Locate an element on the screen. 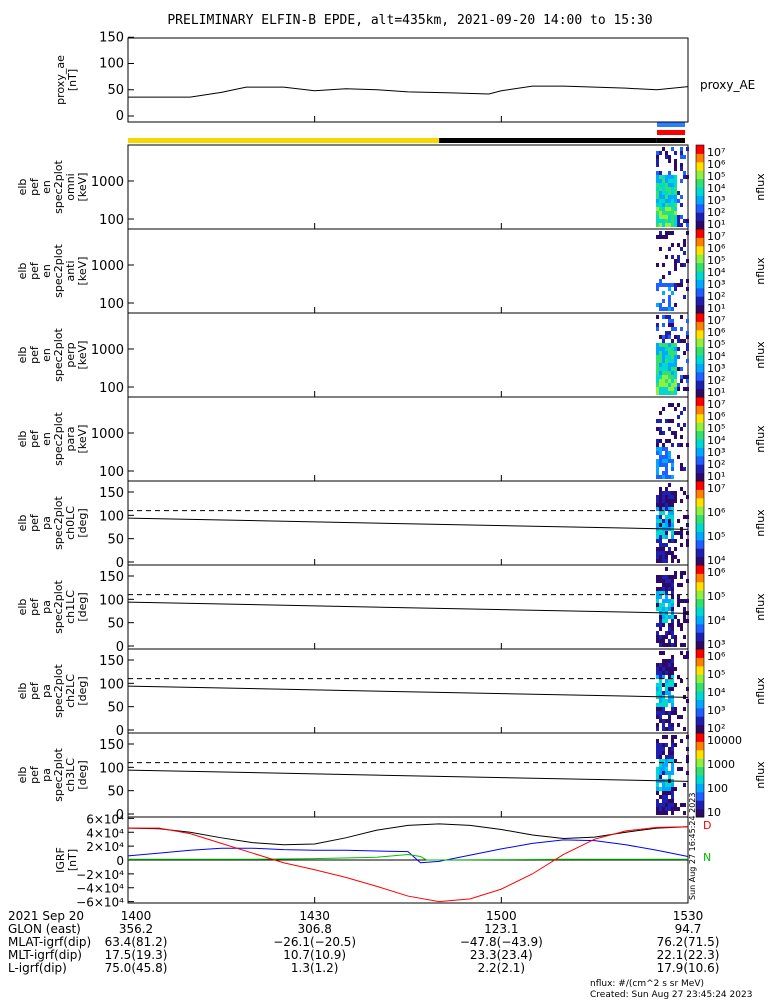  y-axis-title-line: [deg] is located at coordinates (82, 690).